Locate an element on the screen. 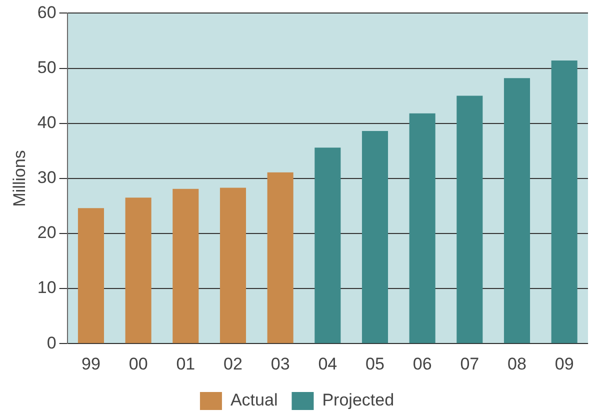 Image resolution: width=602 pixels, height=420 pixels. x-tick-label: 05 is located at coordinates (375, 364).